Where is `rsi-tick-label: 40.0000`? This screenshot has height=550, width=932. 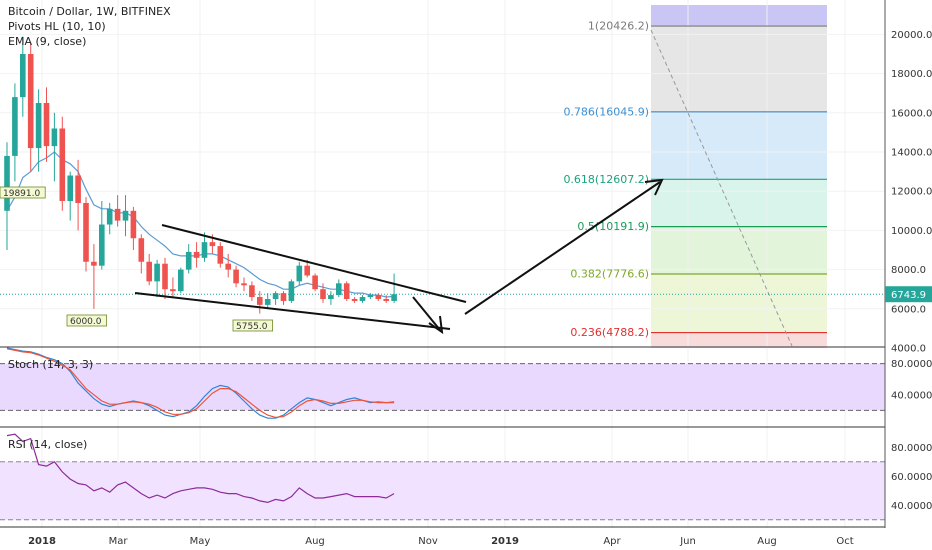 rsi-tick-label: 40.0000 is located at coordinates (911, 506).